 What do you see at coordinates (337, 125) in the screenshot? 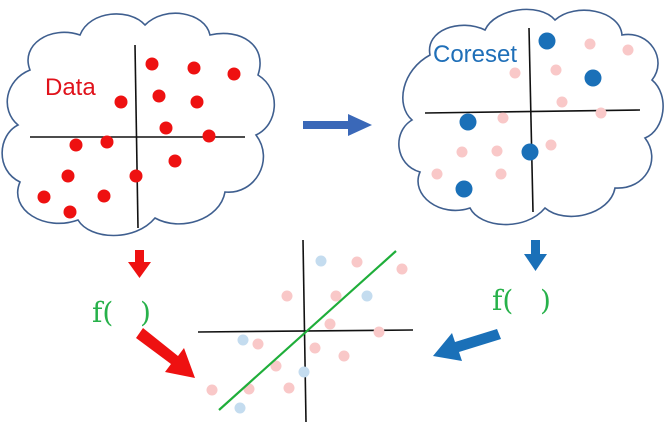
I see `arrow-right-icon` at bounding box center [337, 125].